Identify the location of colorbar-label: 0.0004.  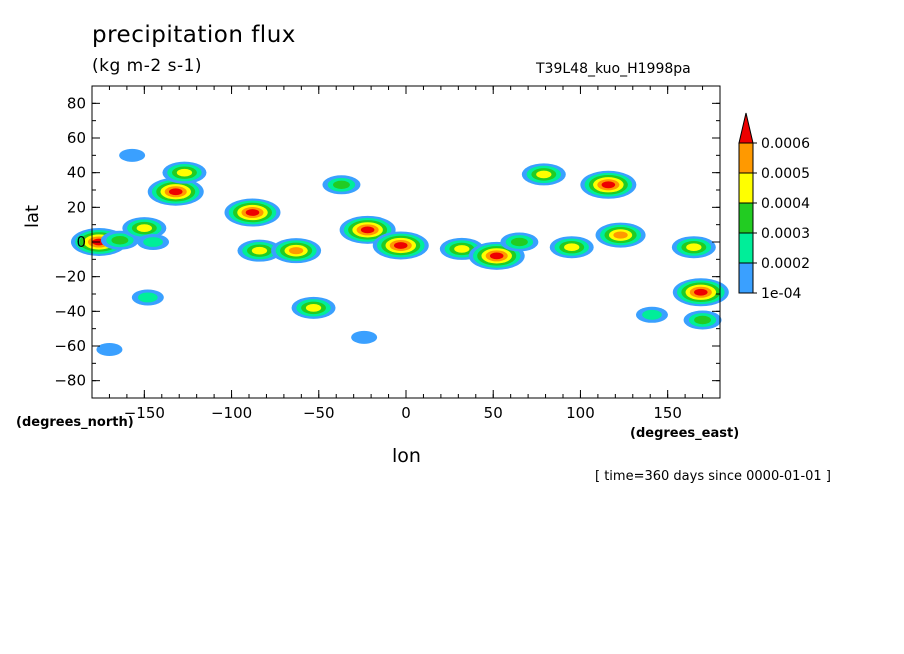
(785, 204).